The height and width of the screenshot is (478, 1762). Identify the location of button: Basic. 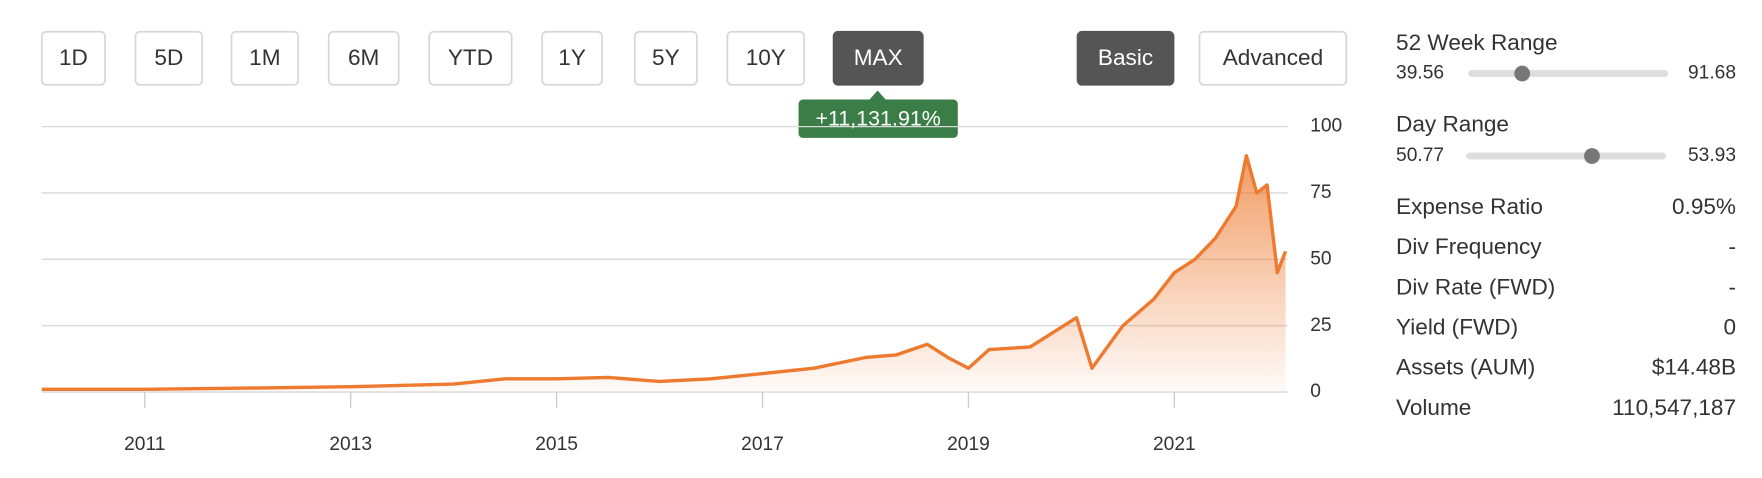
(1125, 58).